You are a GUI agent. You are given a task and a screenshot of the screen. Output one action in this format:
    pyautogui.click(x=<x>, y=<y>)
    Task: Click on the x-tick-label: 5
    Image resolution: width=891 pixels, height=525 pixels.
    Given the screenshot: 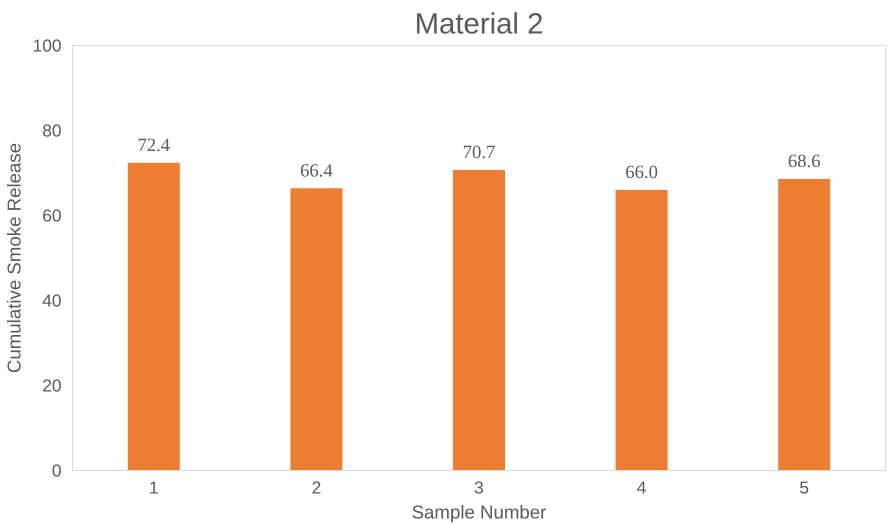 What is the action you would take?
    pyautogui.click(x=804, y=488)
    